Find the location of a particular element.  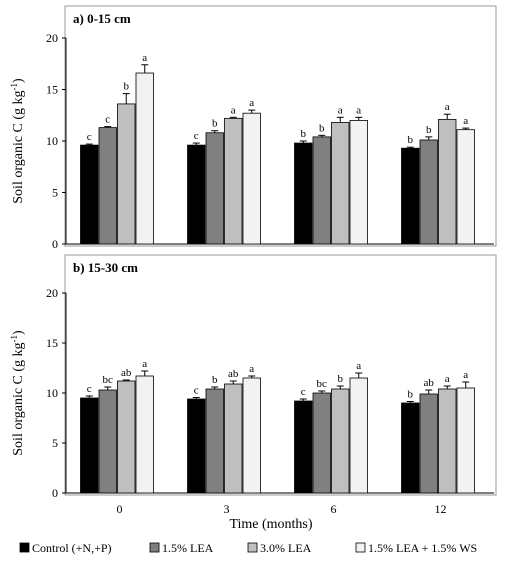

panel-title: b) 15-30 cm is located at coordinates (105, 267).